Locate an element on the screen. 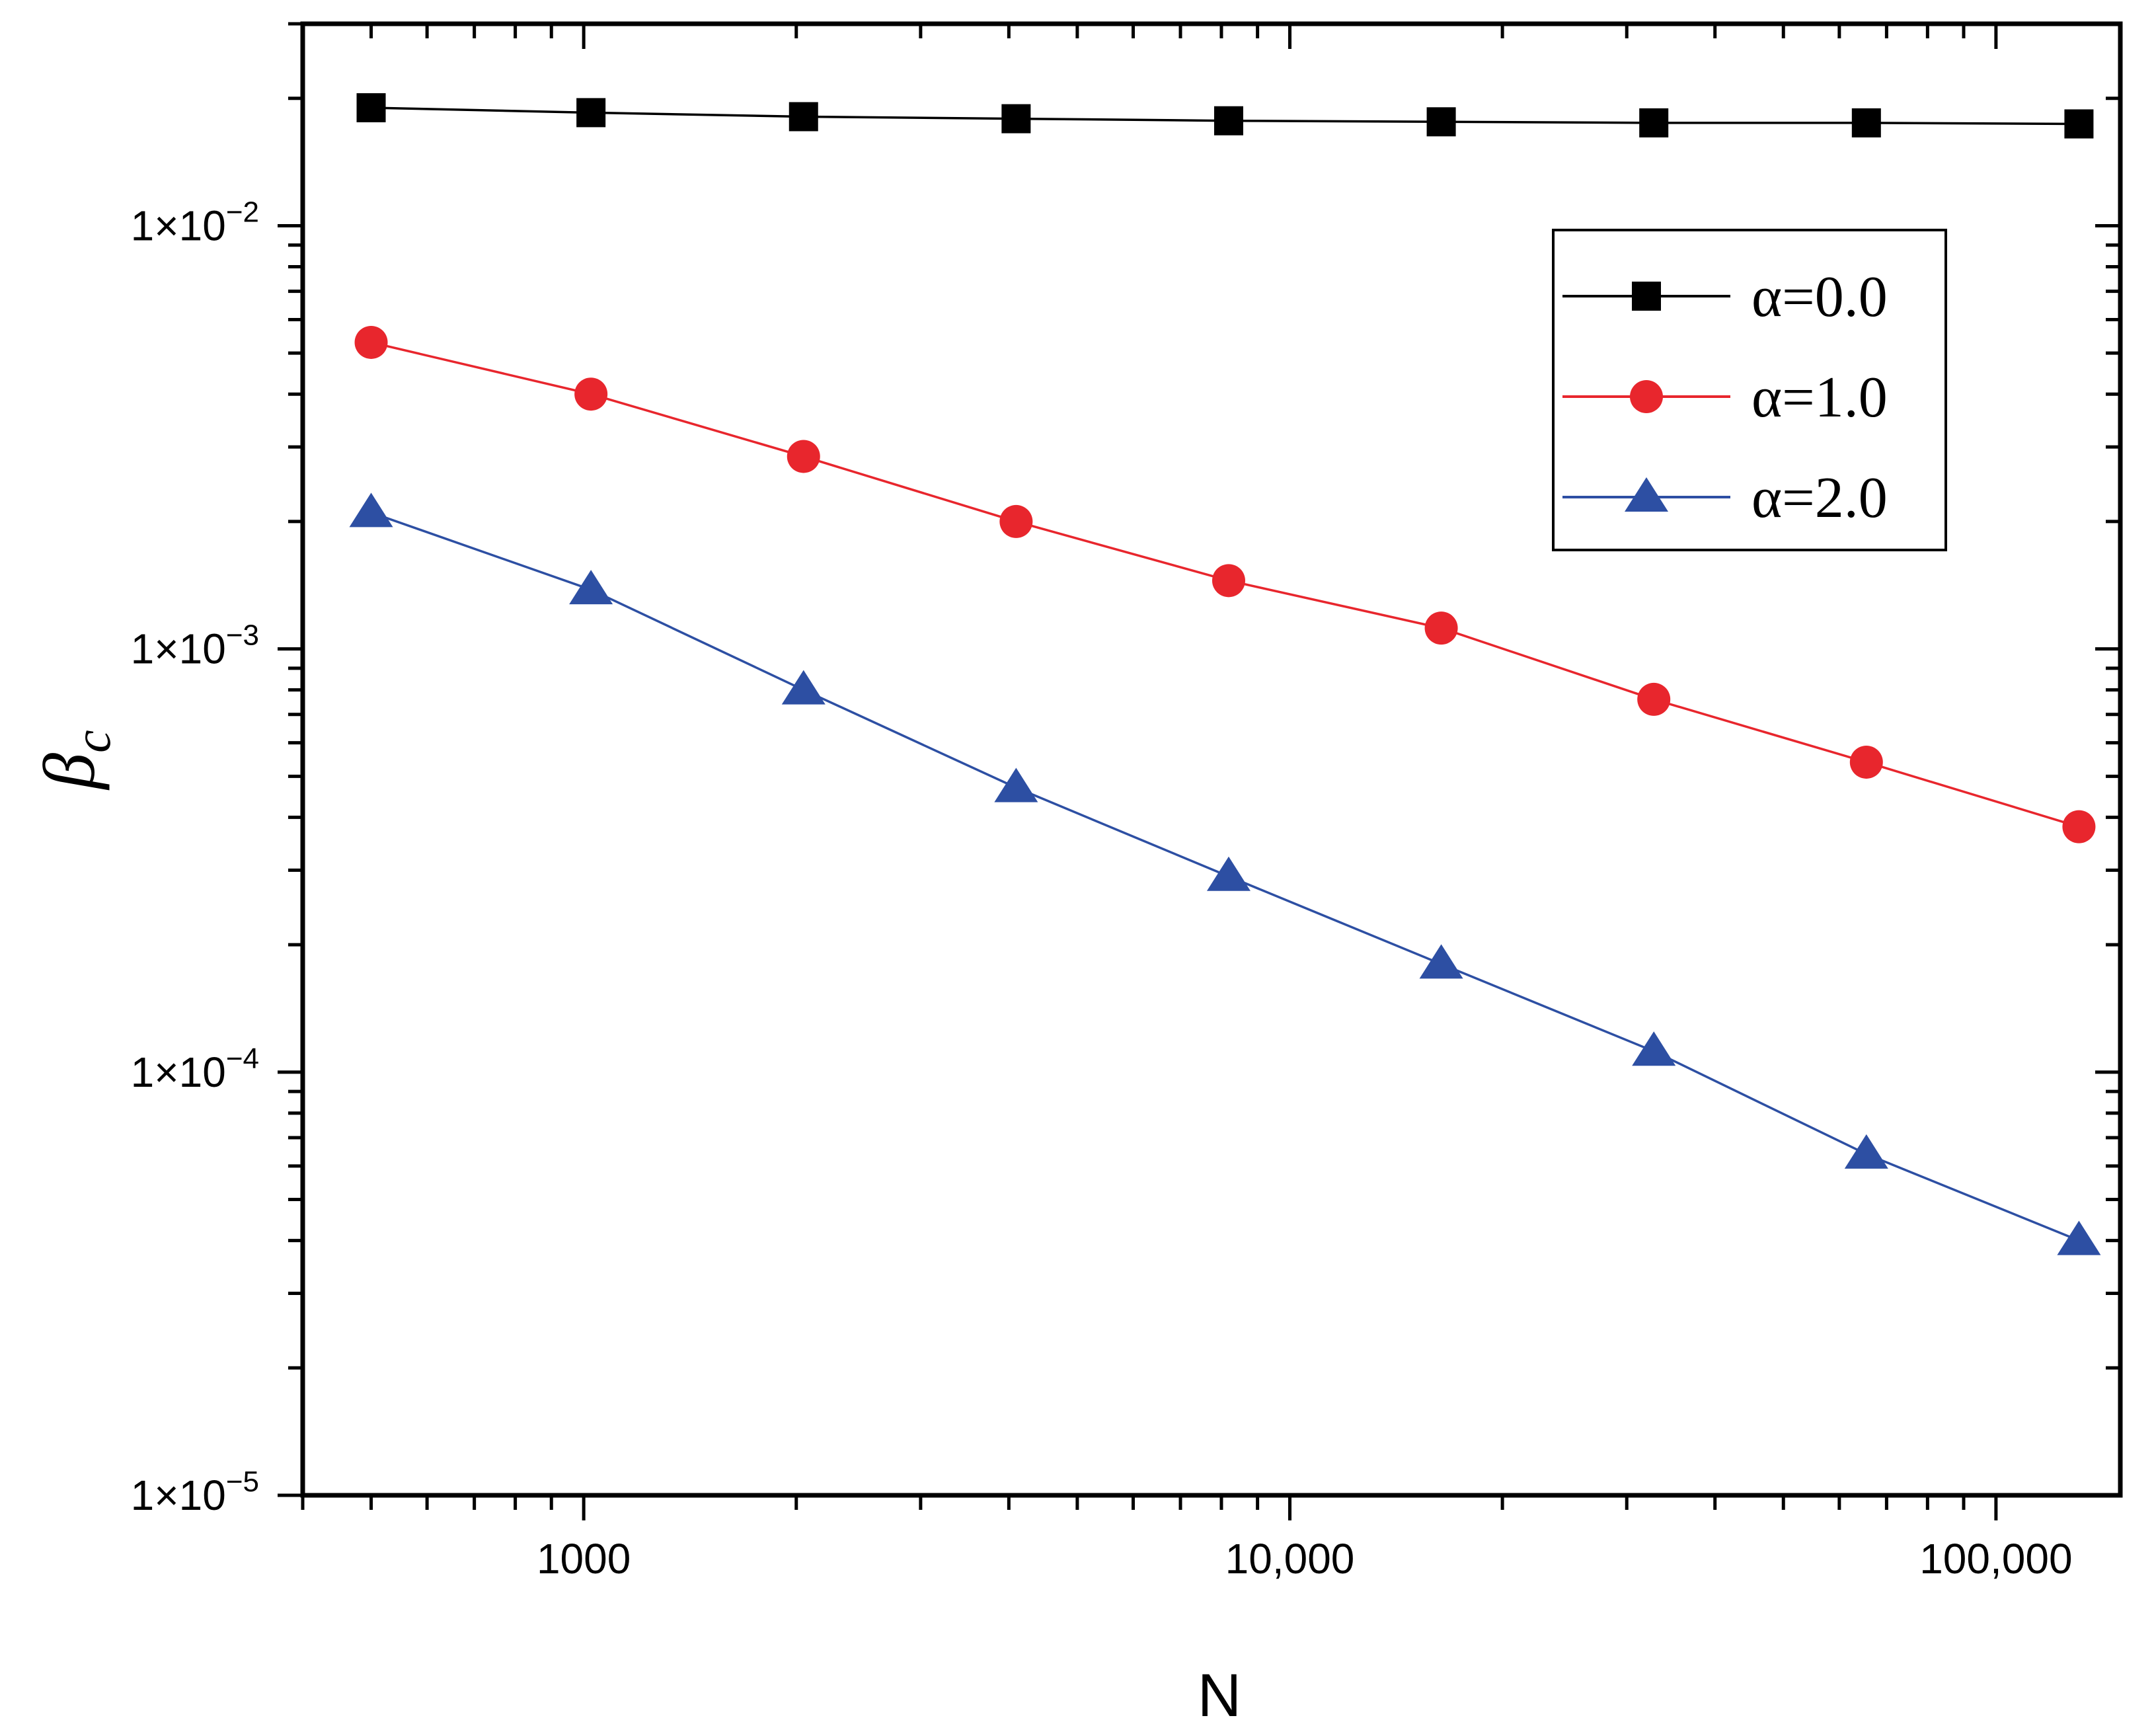 This screenshot has height=1726, width=2156. x-axis-title: N is located at coordinates (1219, 1694).